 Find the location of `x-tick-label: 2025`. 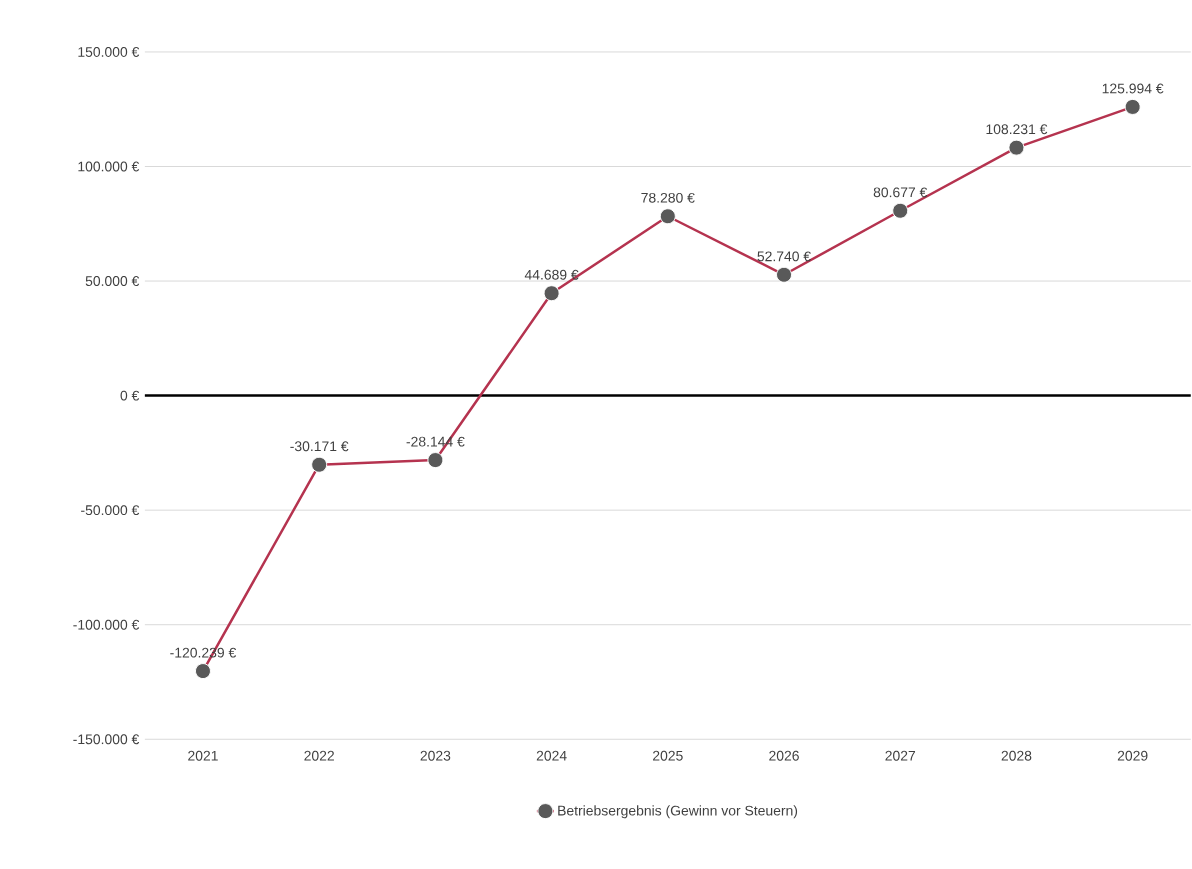

x-tick-label: 2025 is located at coordinates (668, 755).